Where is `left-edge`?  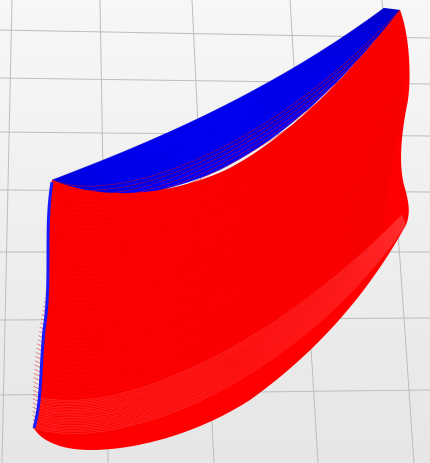
left-edge is located at coordinates (43, 305).